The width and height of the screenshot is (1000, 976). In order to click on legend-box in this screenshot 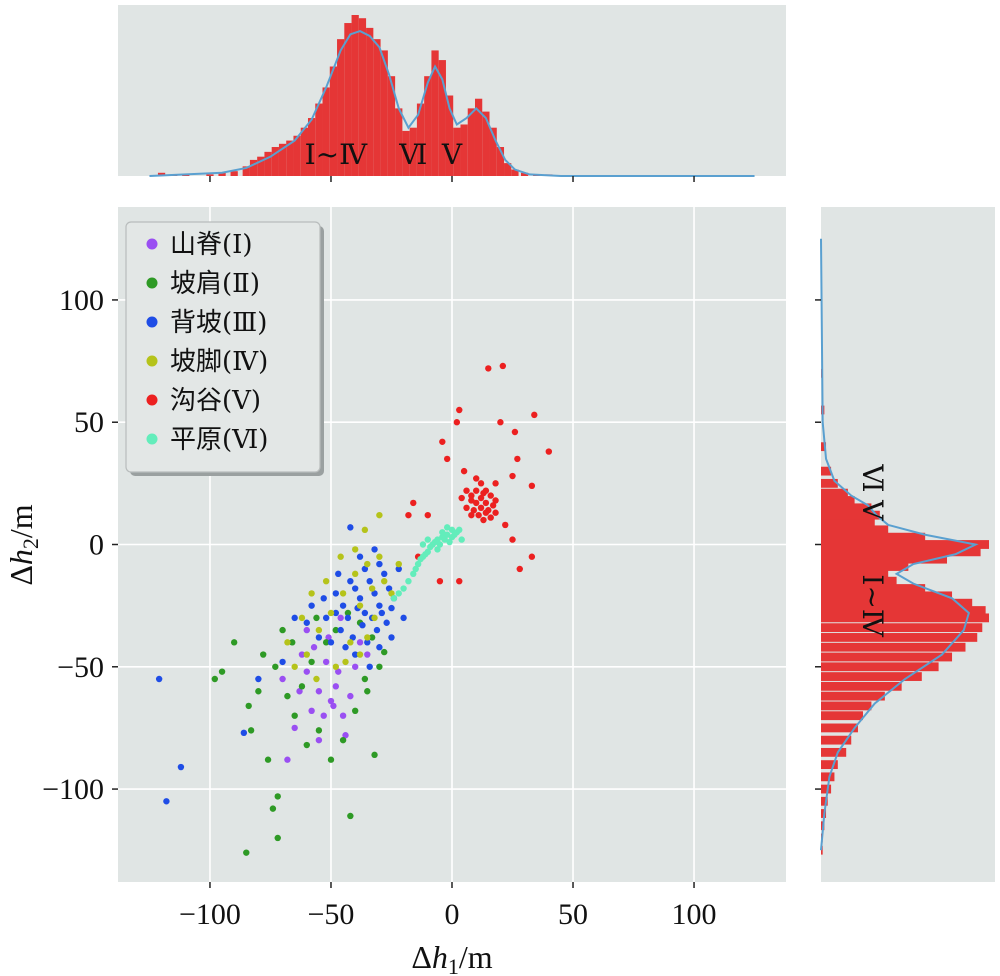, I will do `click(223, 347)`.